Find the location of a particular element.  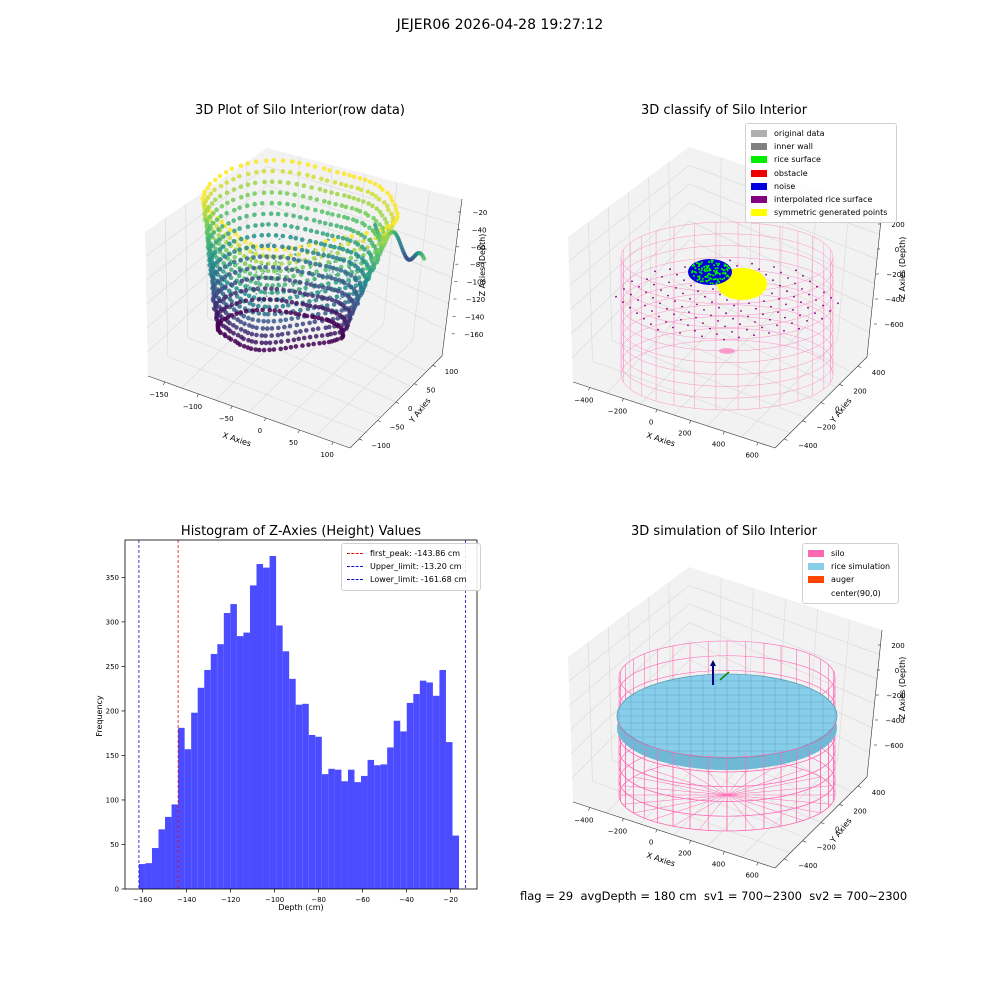

classify-legend-item: interpolated rice surface is located at coordinates (821, 199).